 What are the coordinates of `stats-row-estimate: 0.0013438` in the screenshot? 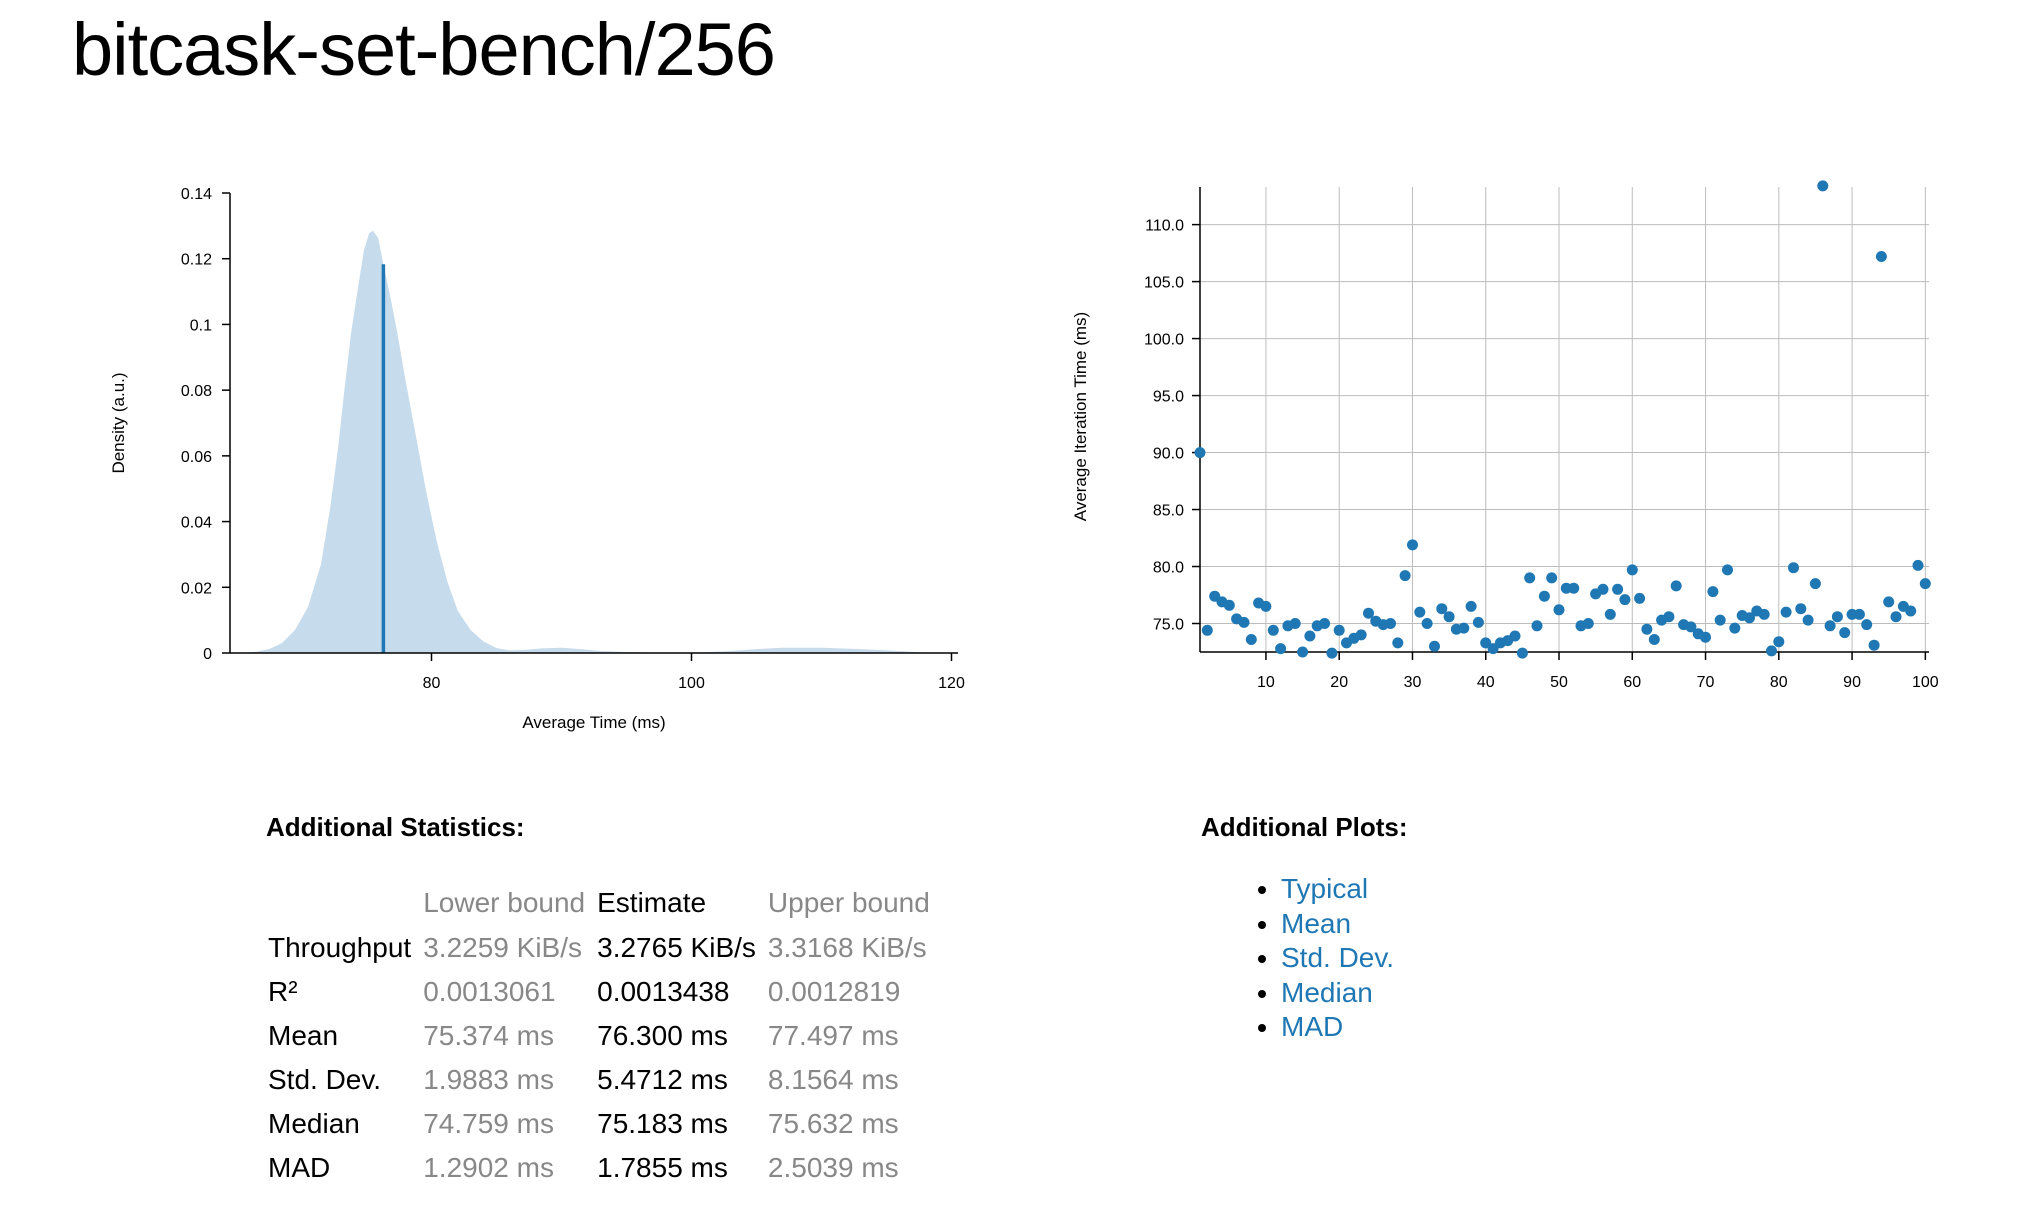 It's located at (663, 991).